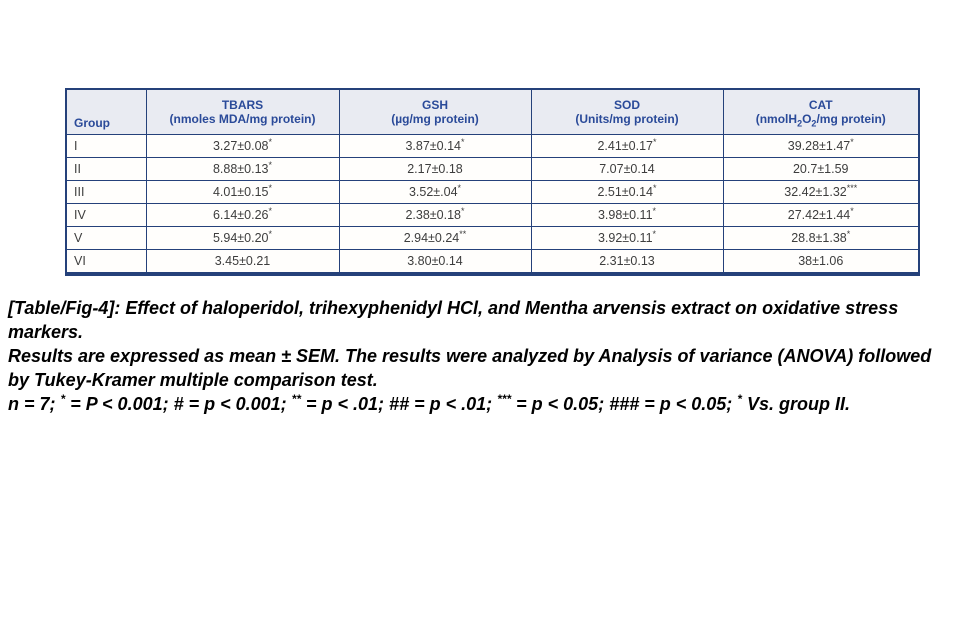  Describe the element at coordinates (106, 215) in the screenshot. I see `group-cell: IV` at that location.